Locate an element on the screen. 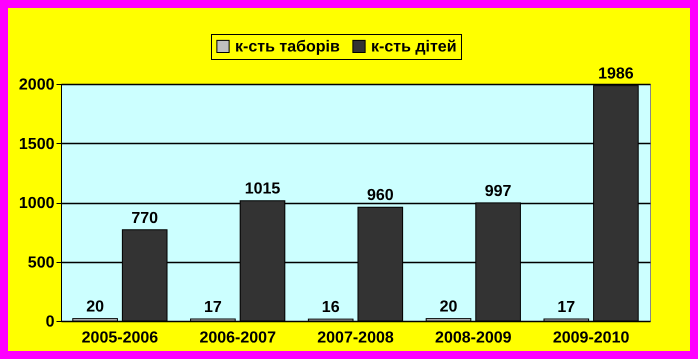 This screenshot has width=698, height=359. data-label: 770 is located at coordinates (144, 218).